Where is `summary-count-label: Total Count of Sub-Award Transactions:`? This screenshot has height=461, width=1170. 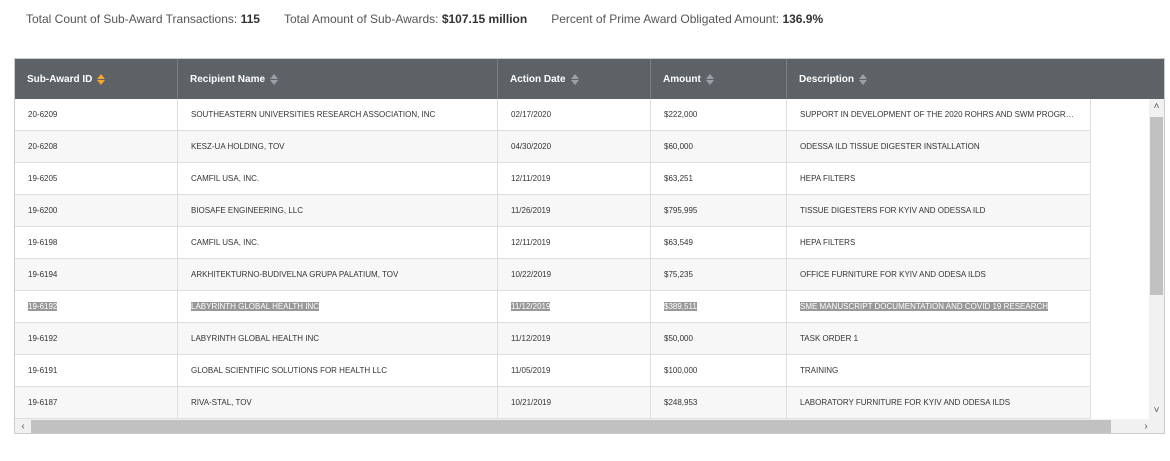
summary-count-label: Total Count of Sub-Award Transactions: is located at coordinates (132, 19).